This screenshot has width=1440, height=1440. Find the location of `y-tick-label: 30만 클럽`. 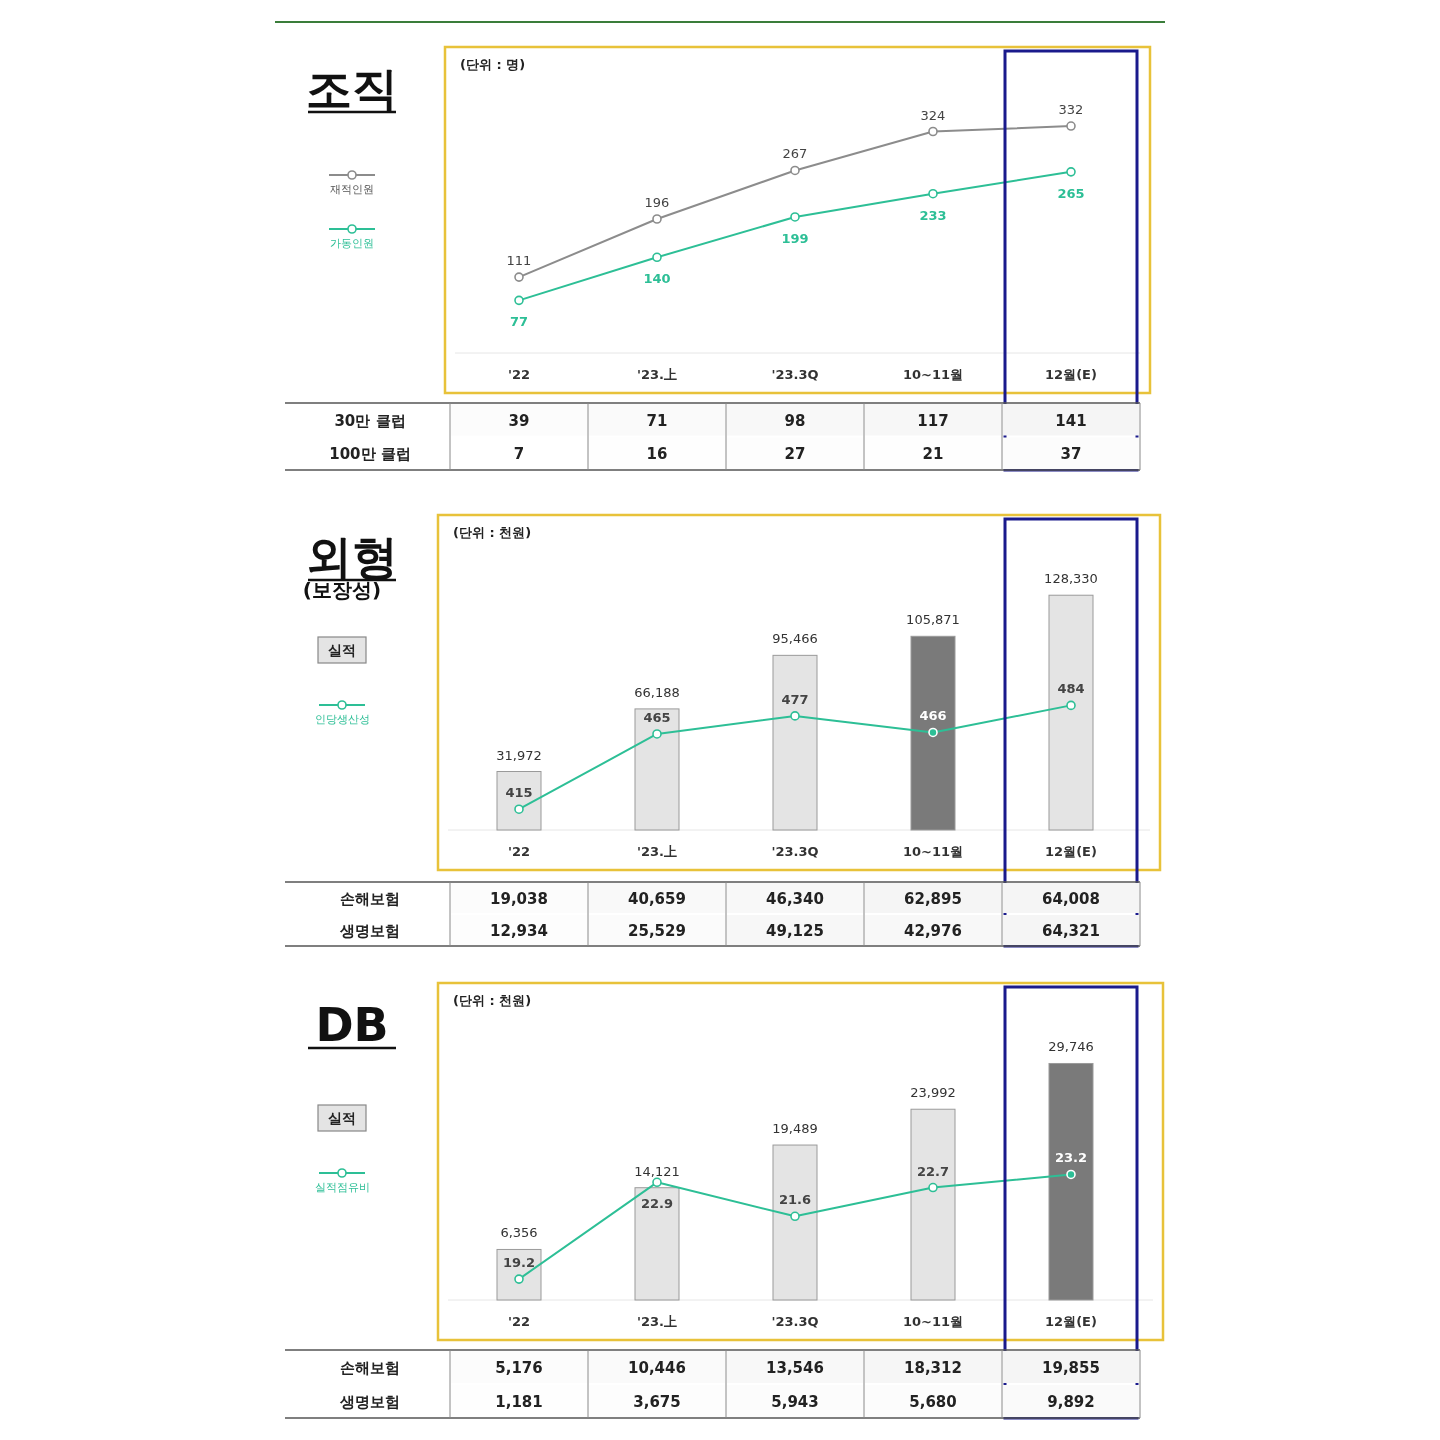

y-tick-label: 30만 클럽 is located at coordinates (370, 420).